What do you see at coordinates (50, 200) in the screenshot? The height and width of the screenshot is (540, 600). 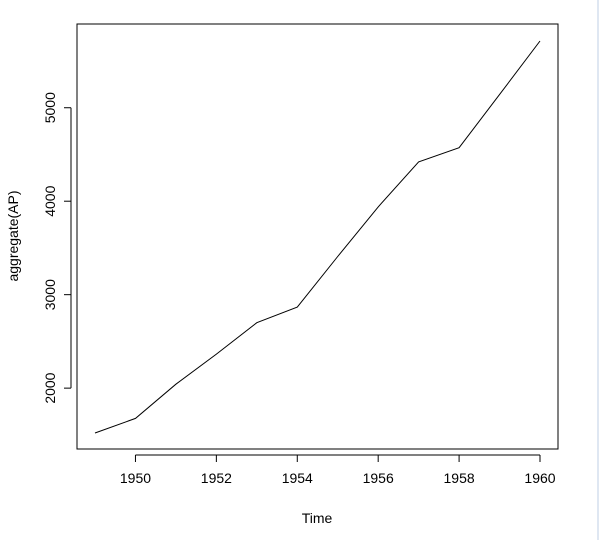 I see `y-tick-label: 4000` at bounding box center [50, 200].